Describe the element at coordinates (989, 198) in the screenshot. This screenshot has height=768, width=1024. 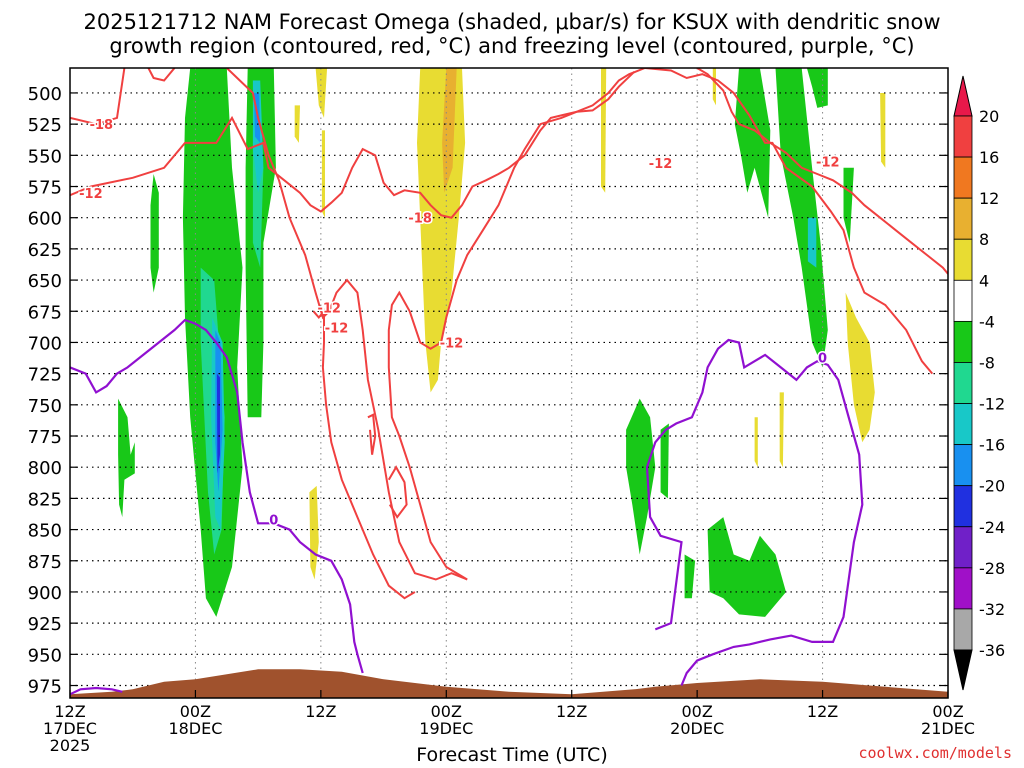
I see `colorbar-label-2: 12` at that location.